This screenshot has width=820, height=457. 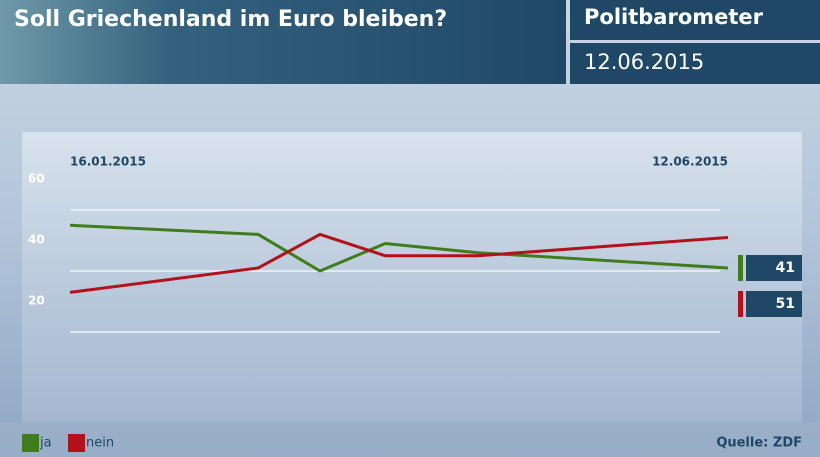 I want to click on end-value-label: 41, so click(x=785, y=268).